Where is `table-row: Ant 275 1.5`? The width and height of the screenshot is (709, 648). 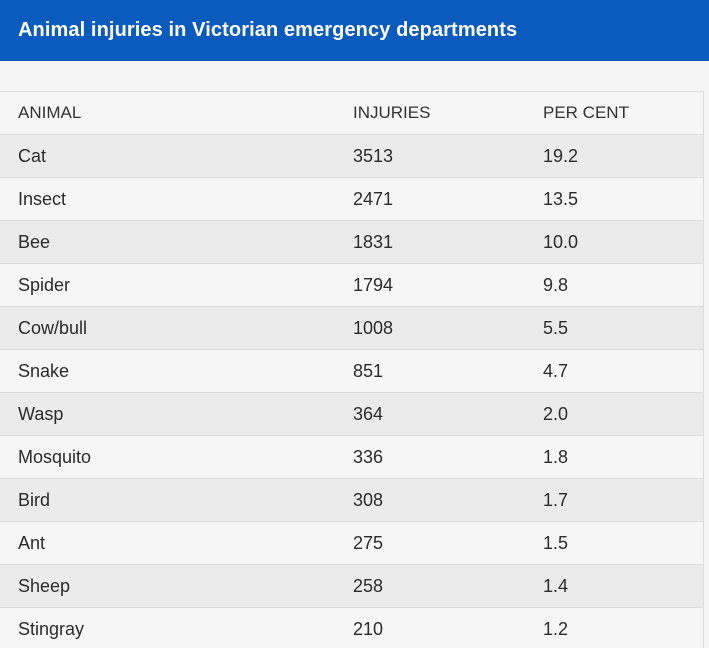
table-row: Ant 275 1.5 is located at coordinates (351, 543).